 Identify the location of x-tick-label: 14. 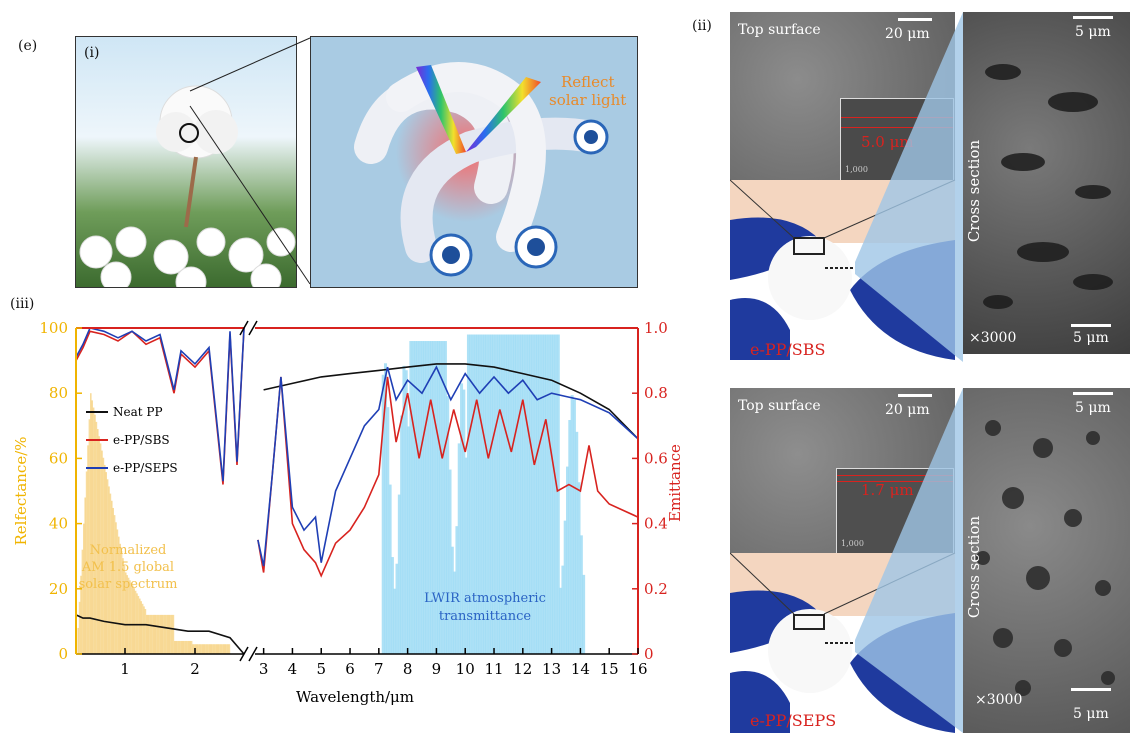
(580, 669).